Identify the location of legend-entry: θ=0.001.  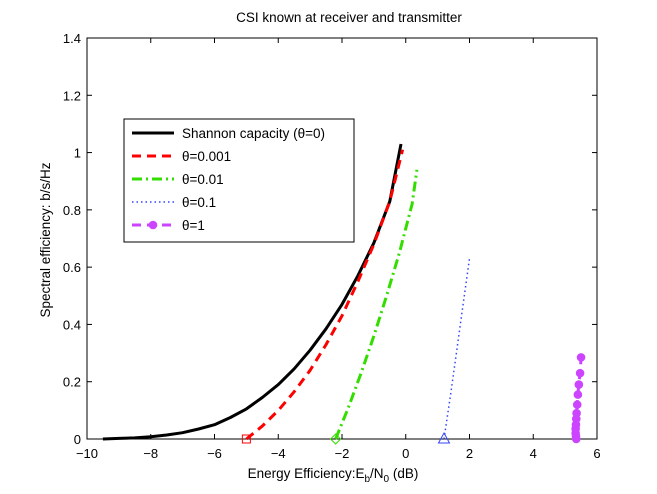
(181, 156).